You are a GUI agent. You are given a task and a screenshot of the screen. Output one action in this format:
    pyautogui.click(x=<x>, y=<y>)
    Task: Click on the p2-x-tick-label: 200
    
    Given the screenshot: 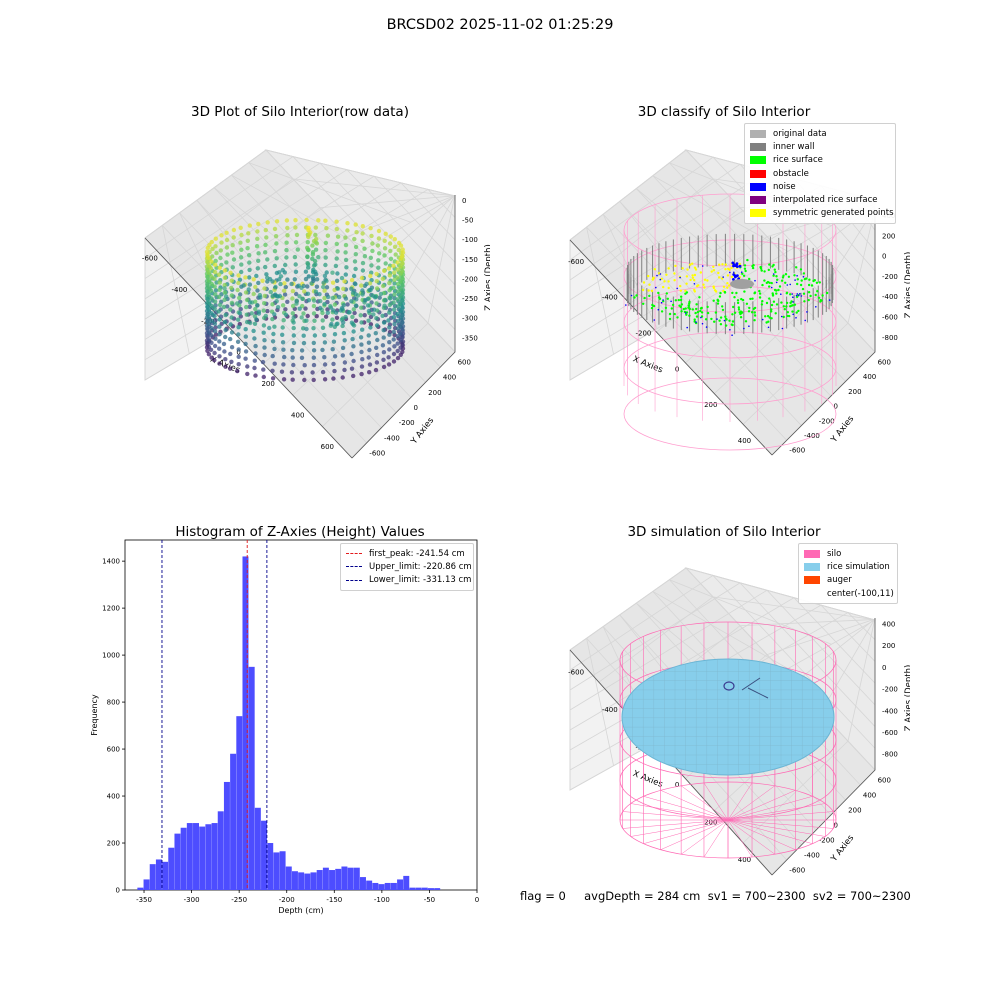 What is the action you would take?
    pyautogui.click(x=710, y=405)
    